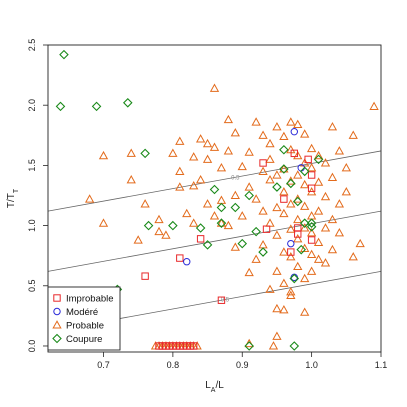 This screenshot has width=407, height=407. Describe the element at coordinates (82, 312) in the screenshot. I see `legend-label: Modéré` at that location.